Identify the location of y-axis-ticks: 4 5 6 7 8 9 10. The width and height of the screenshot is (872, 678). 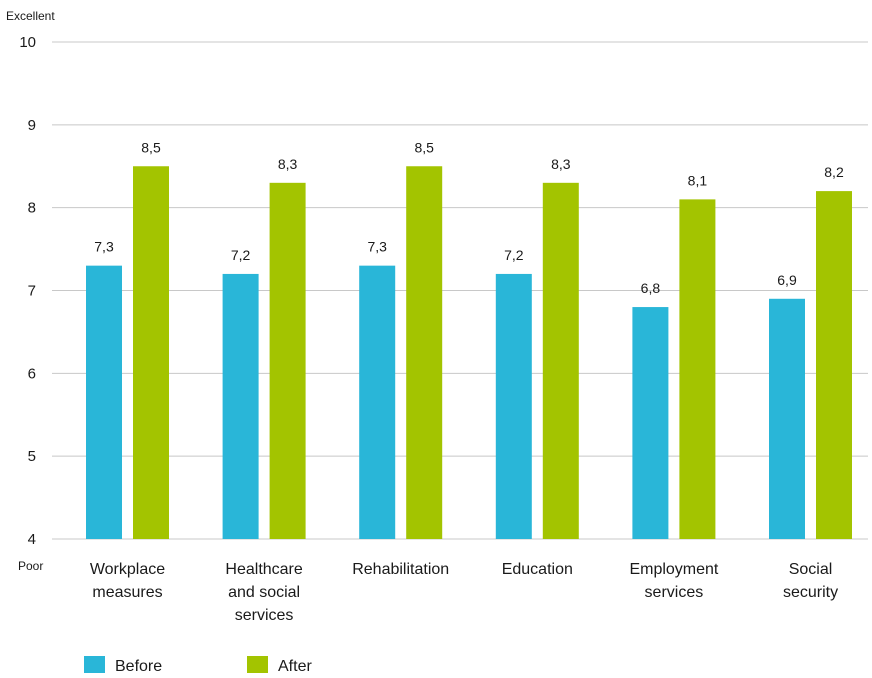
(27, 291).